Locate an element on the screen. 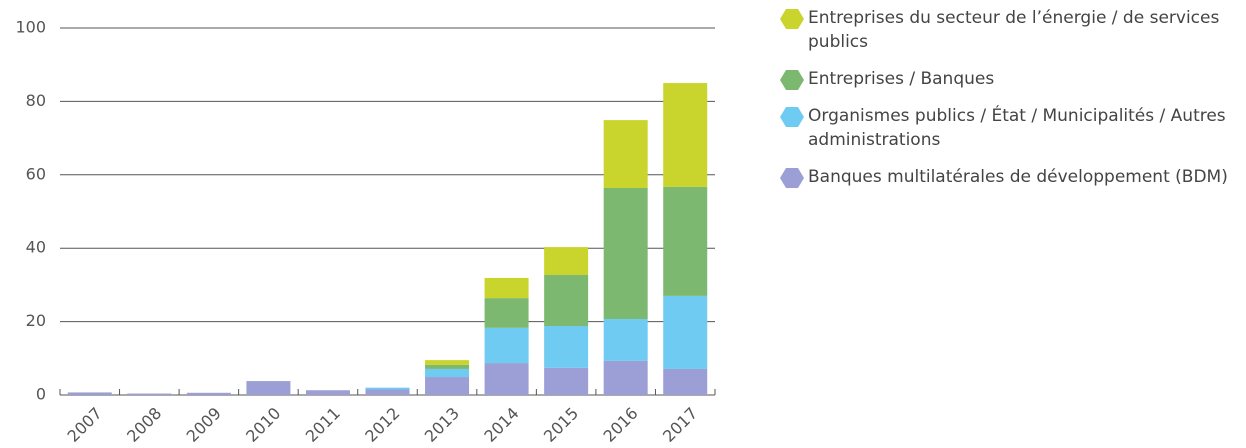  x-tick-label: 2007 is located at coordinates (85, 425).